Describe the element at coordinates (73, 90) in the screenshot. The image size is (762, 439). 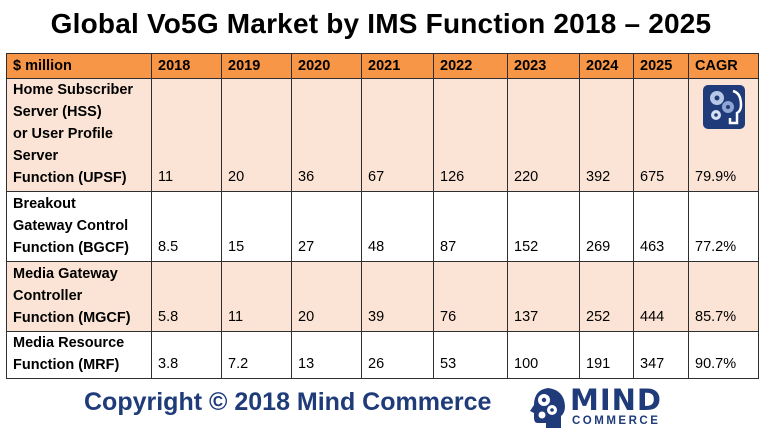
I see `row-label-line: Home Subscriber` at that location.